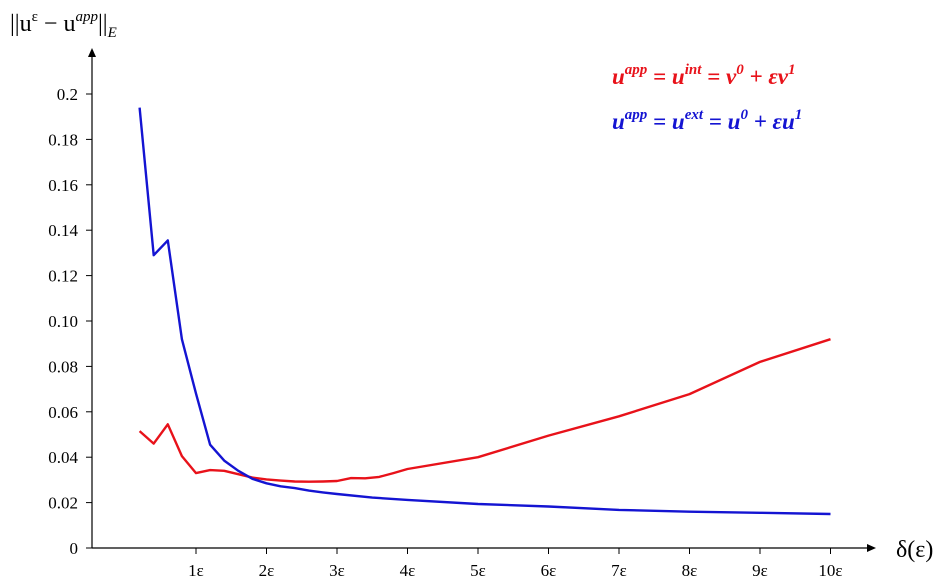 This screenshot has height=581, width=951. What do you see at coordinates (760, 570) in the screenshot?
I see `x-tick-label: 9ε` at bounding box center [760, 570].